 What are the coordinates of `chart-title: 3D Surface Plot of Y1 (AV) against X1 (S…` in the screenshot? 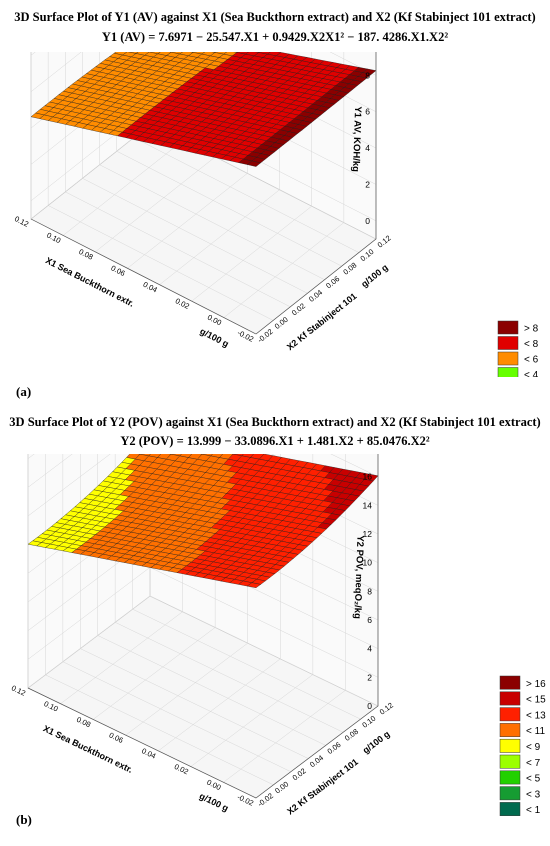 It's located at (275, 17).